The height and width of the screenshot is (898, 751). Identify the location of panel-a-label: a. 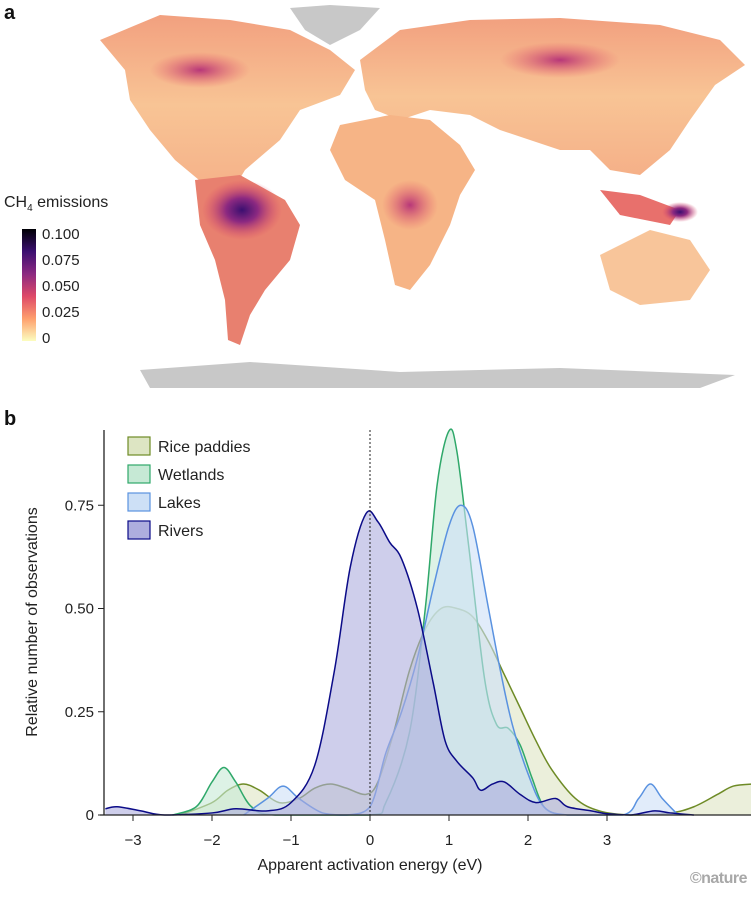
(10, 13).